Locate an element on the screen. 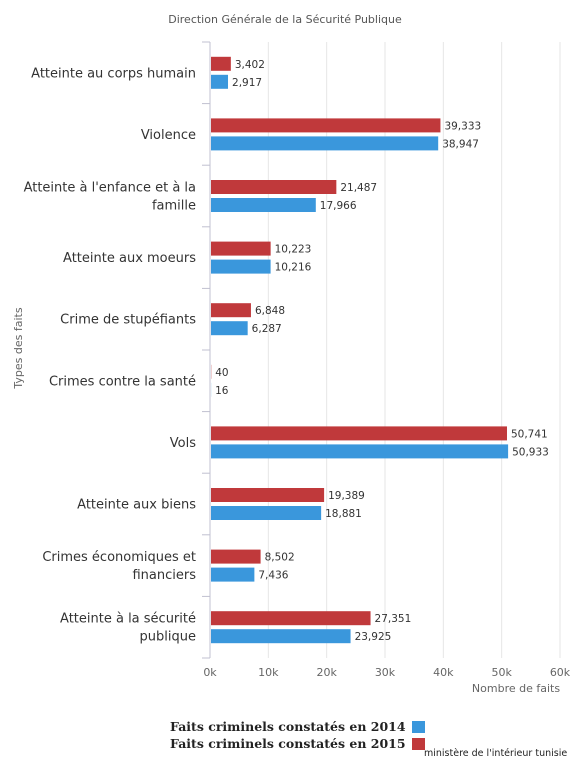  data-label: 6,287 is located at coordinates (267, 329).